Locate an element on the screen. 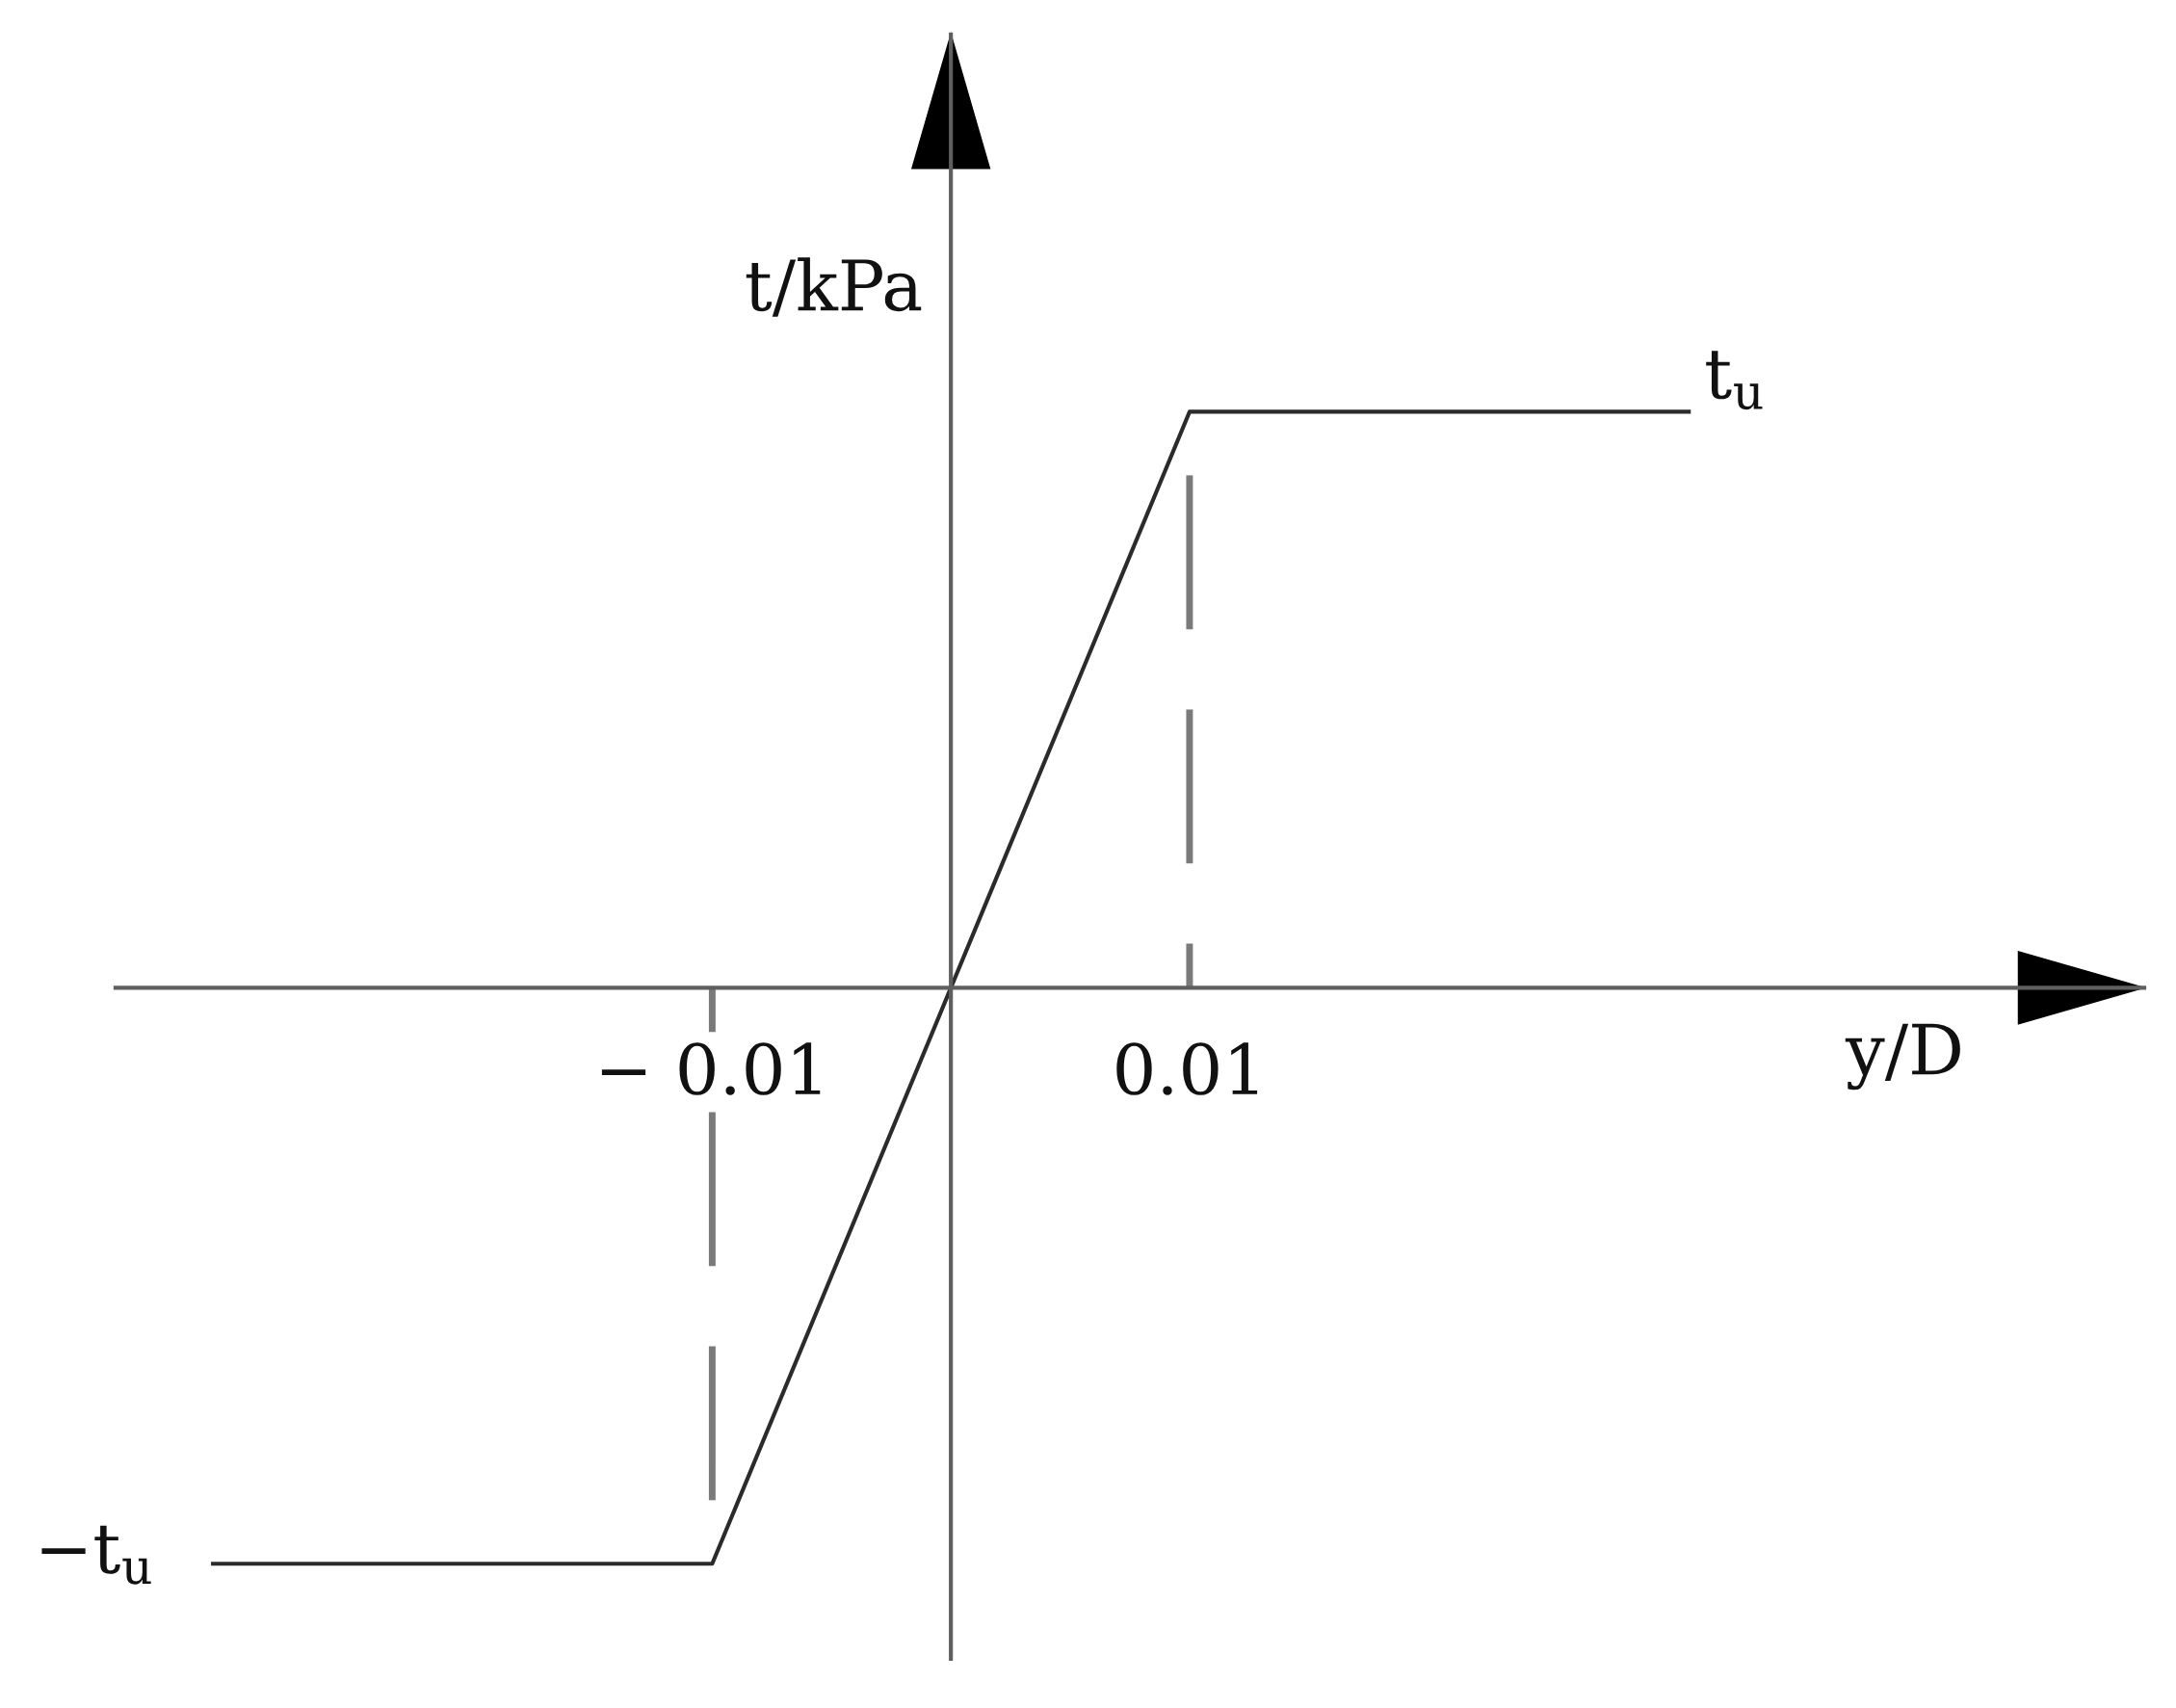 This screenshot has width=2176, height=1708. x-tick-label: − 0.01 is located at coordinates (711, 1068).